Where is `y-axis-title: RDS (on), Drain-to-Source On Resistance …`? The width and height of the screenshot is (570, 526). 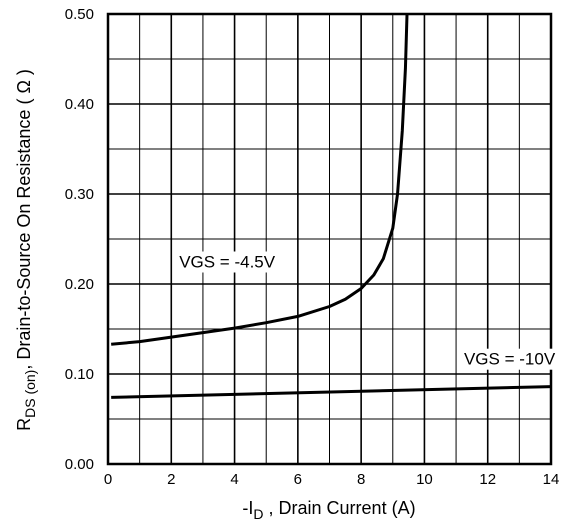
y-axis-title: RDS (on), Drain-to-Source On Resistance … is located at coordinates (26, 250).